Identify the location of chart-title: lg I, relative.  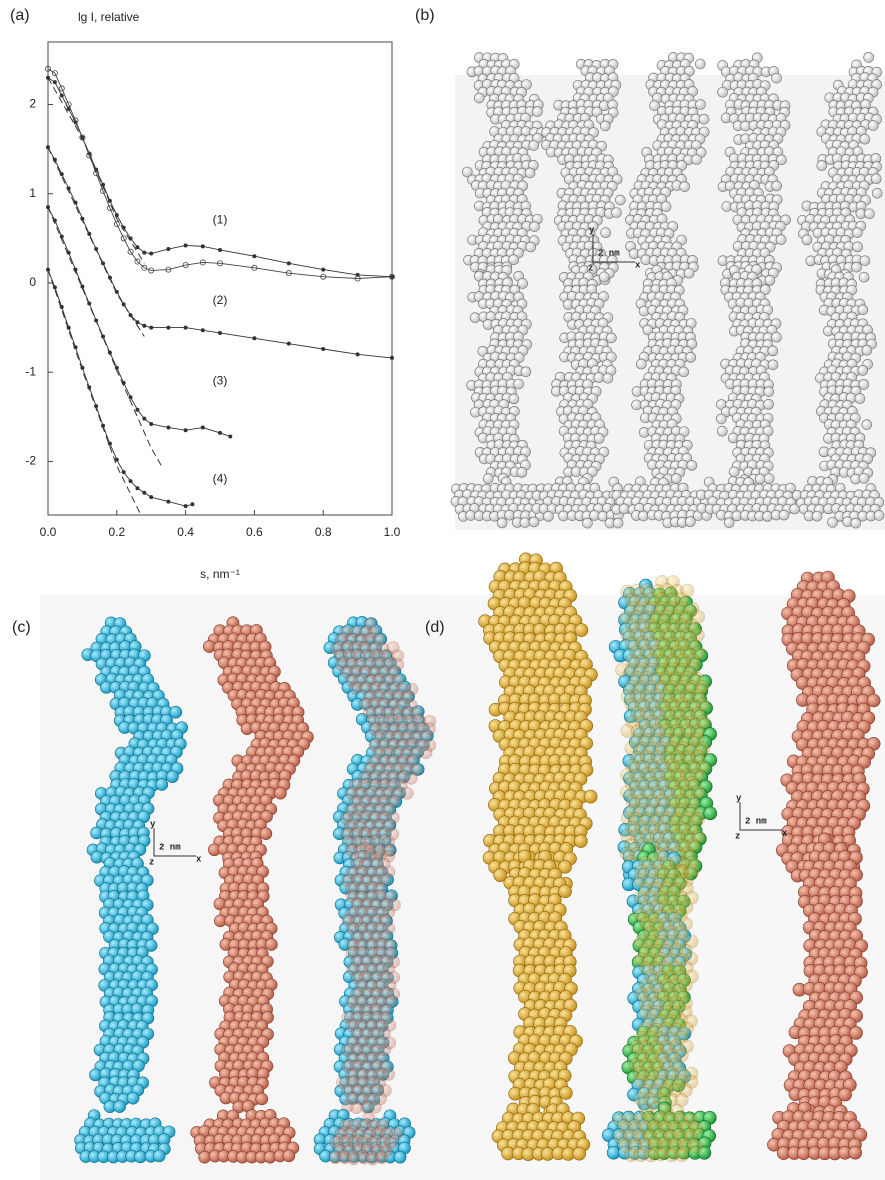
(109, 17).